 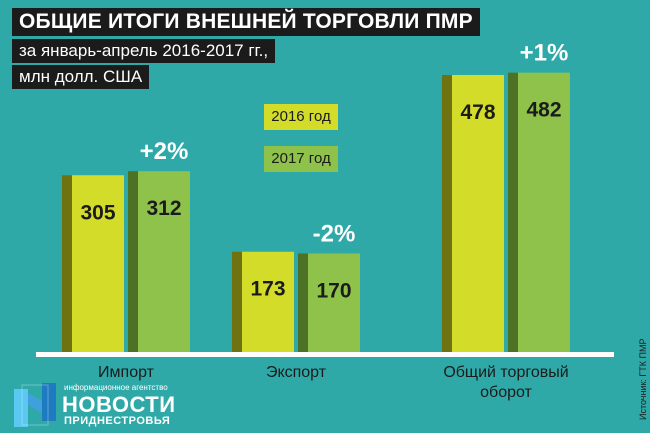 What do you see at coordinates (506, 392) in the screenshot?
I see `category-label: оборот` at bounding box center [506, 392].